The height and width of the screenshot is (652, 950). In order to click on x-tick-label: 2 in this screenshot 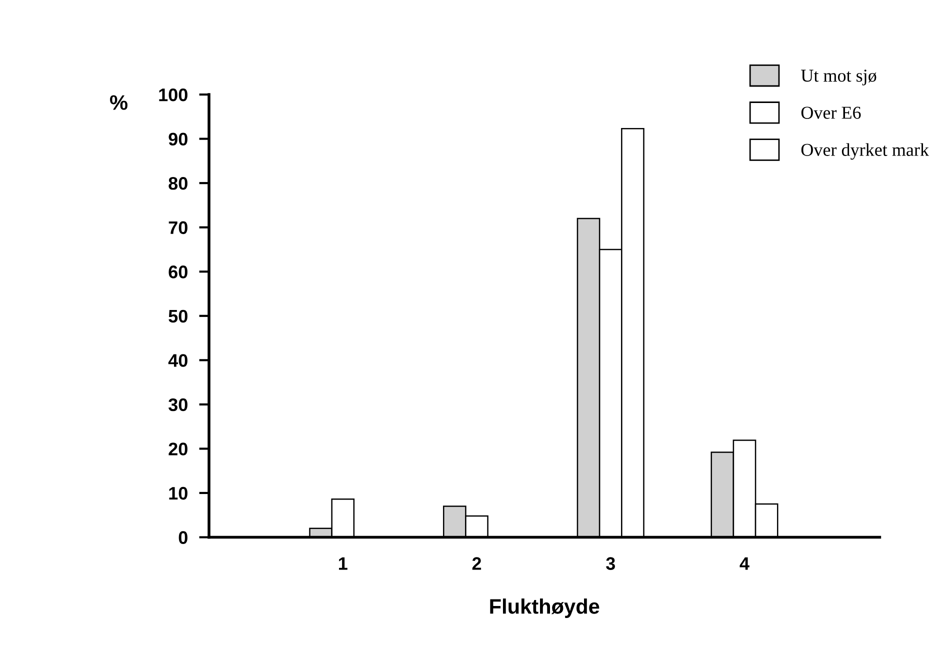, I will do `click(477, 563)`.